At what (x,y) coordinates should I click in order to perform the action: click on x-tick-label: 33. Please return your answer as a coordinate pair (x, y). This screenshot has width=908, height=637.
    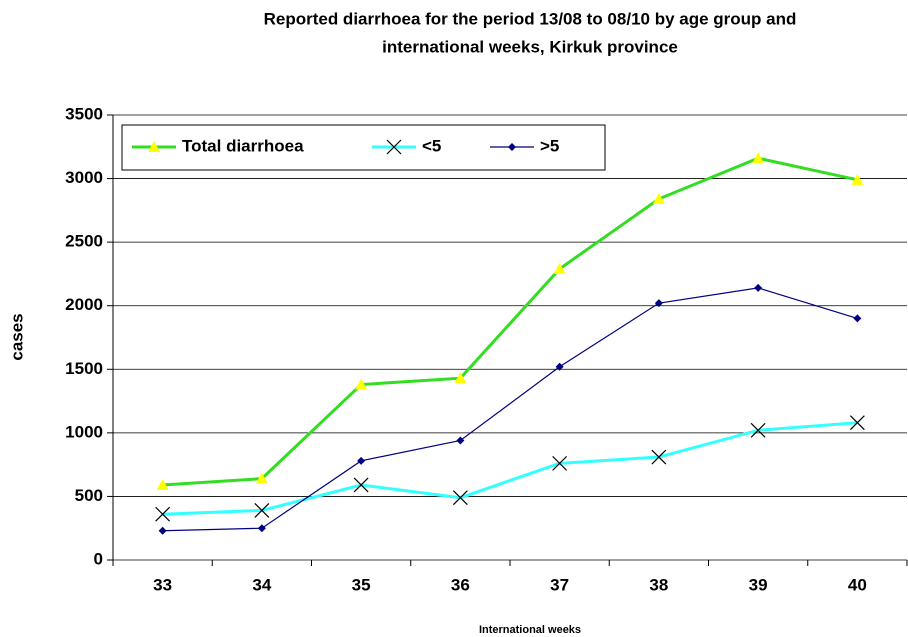
    Looking at the image, I should click on (162, 584).